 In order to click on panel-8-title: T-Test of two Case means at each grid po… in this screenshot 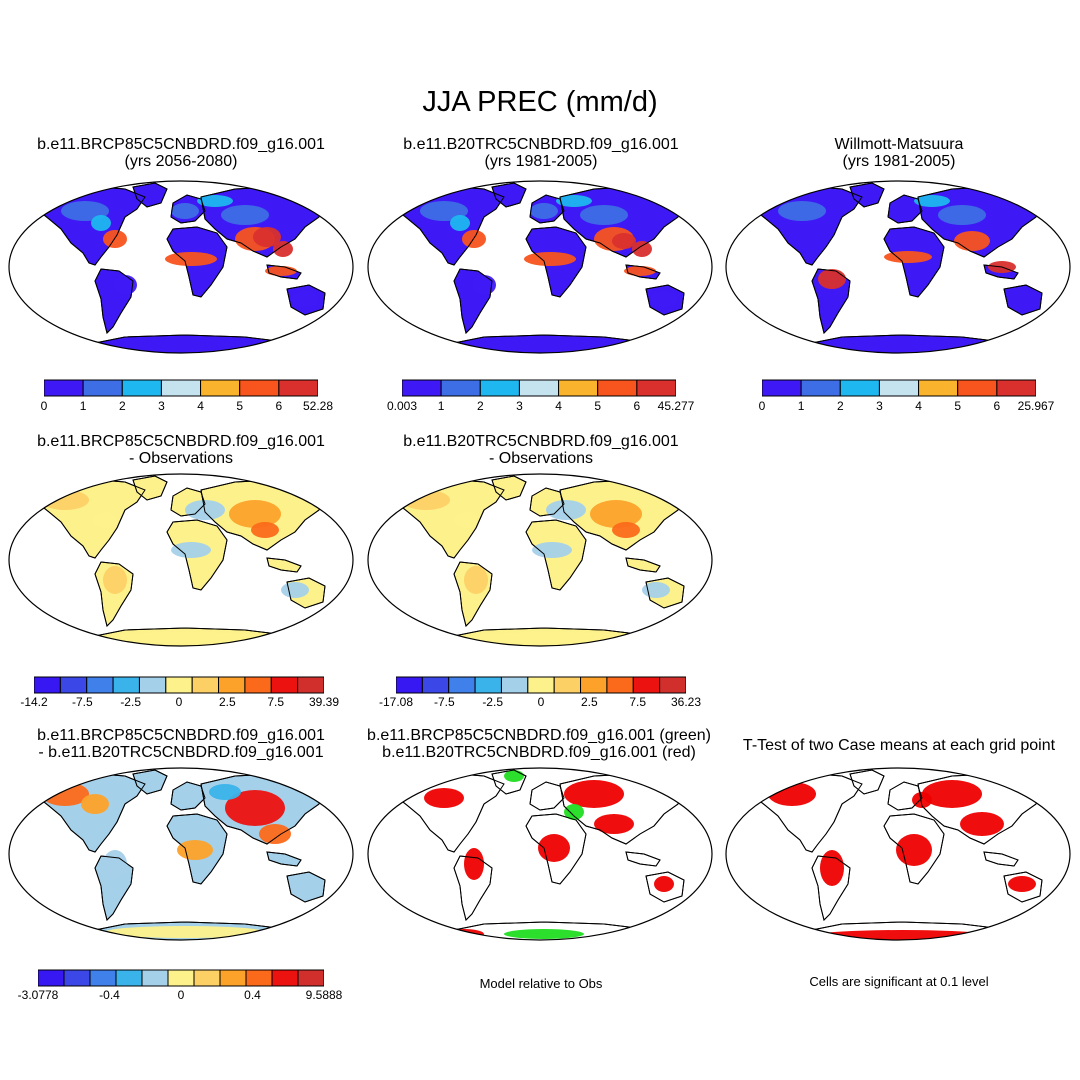, I will do `click(899, 745)`.